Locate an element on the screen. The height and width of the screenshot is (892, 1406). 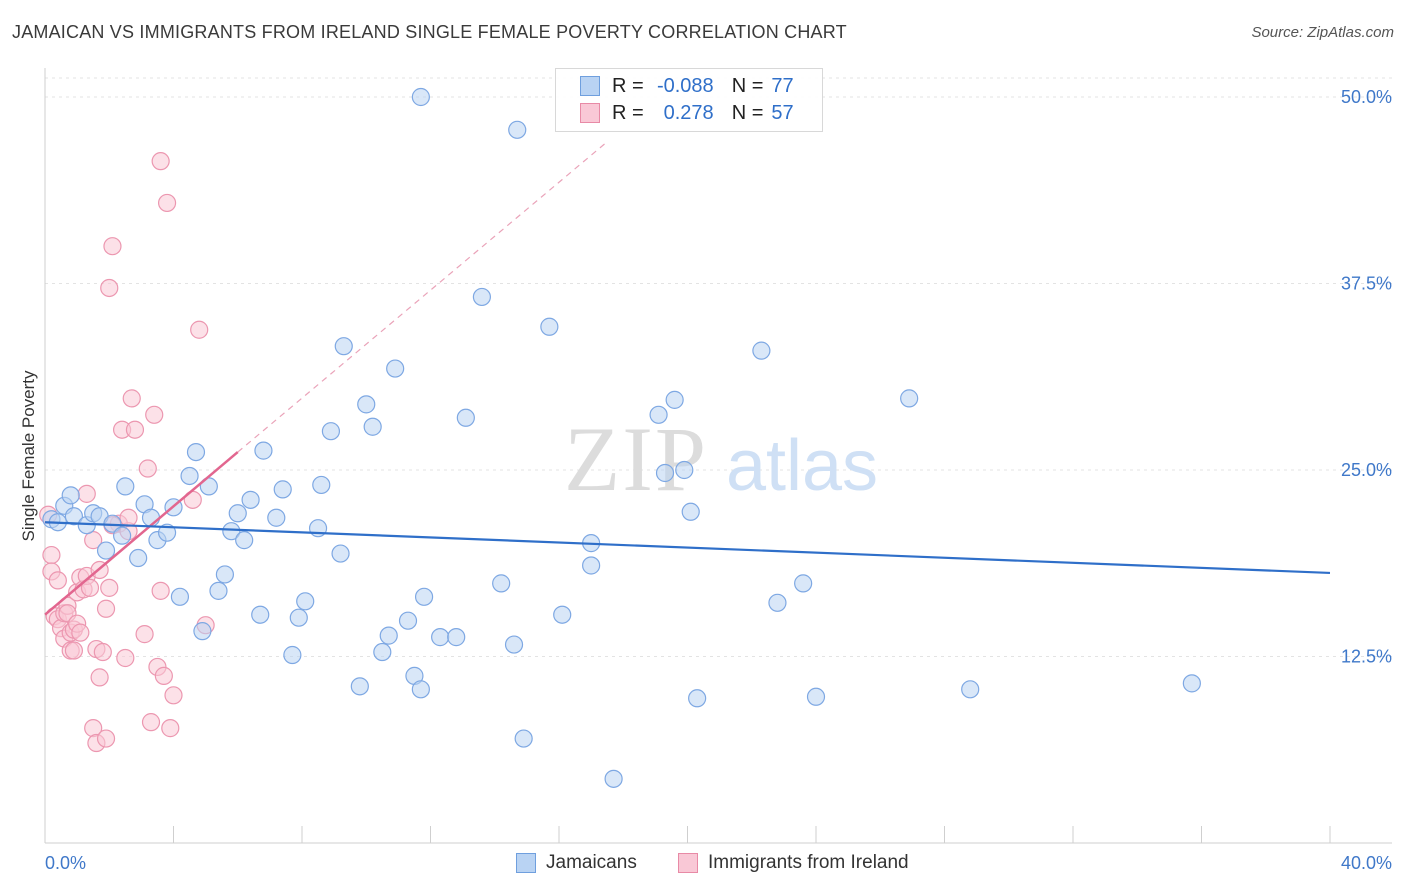
legend-r-value: 0.278 is located at coordinates (688, 112).